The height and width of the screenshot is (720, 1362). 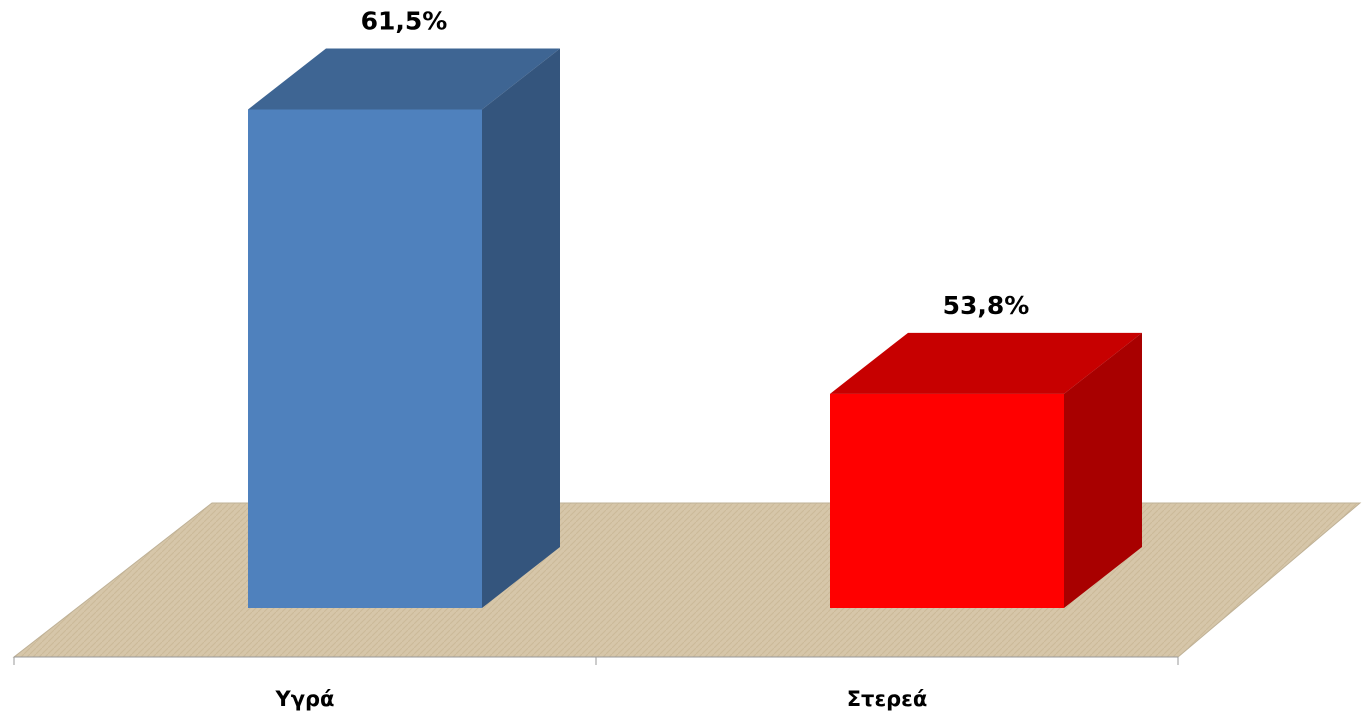 I want to click on value-label: 53,8%, so click(x=986, y=305).